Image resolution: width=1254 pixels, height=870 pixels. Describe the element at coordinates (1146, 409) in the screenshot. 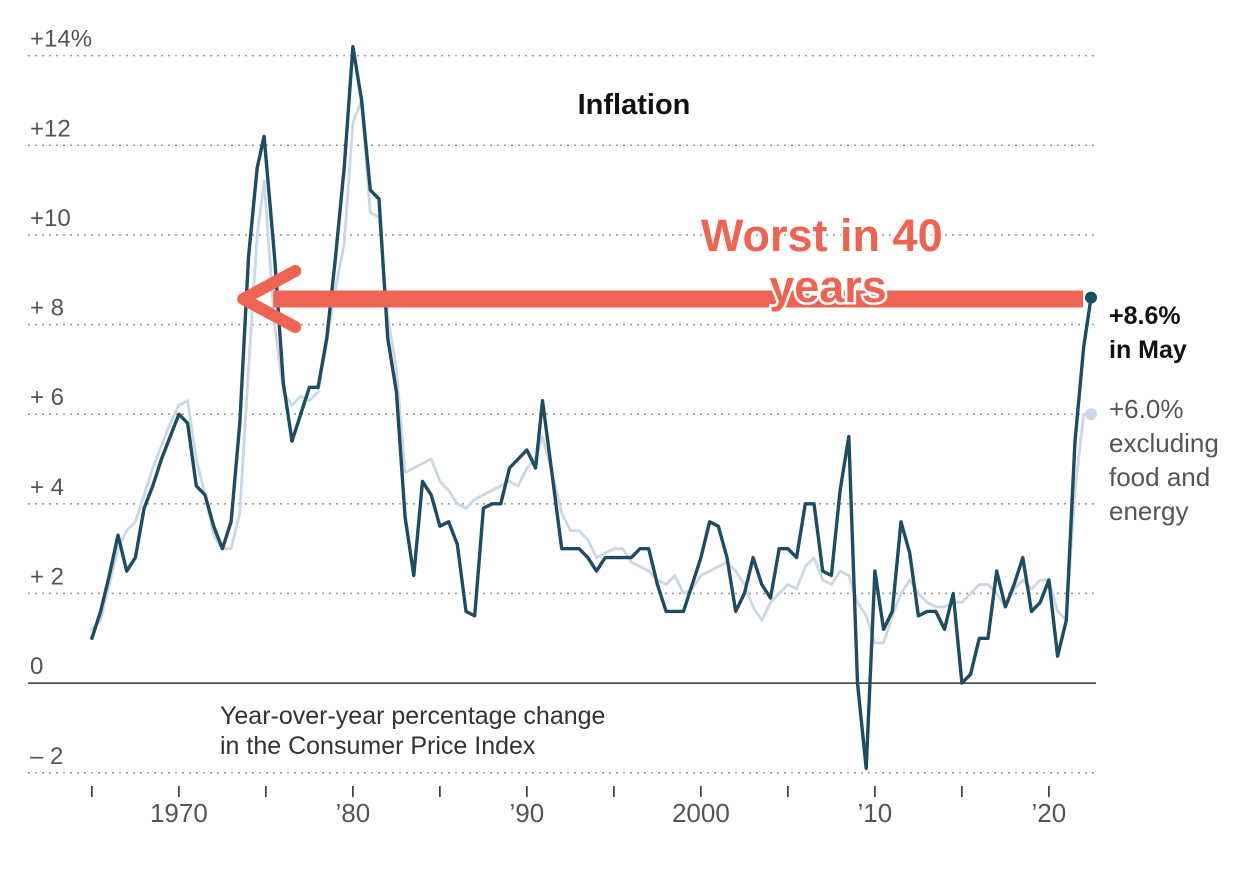

I see `core-cpi-label-line-1: +6.0%` at that location.